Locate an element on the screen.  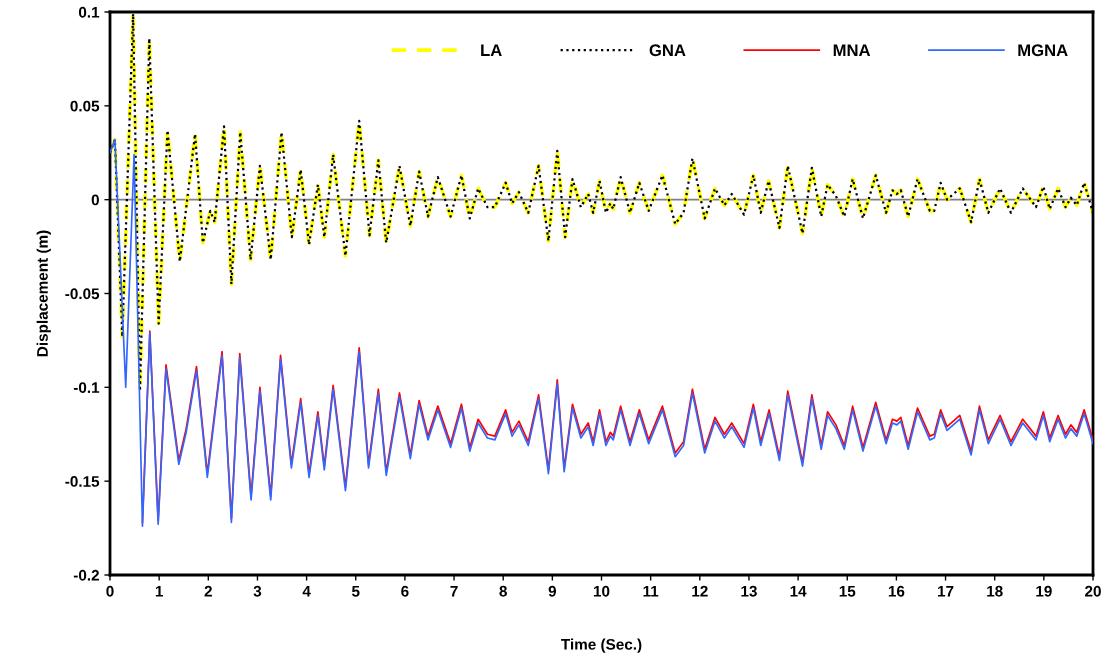
x-tick-label: 14 is located at coordinates (798, 591).